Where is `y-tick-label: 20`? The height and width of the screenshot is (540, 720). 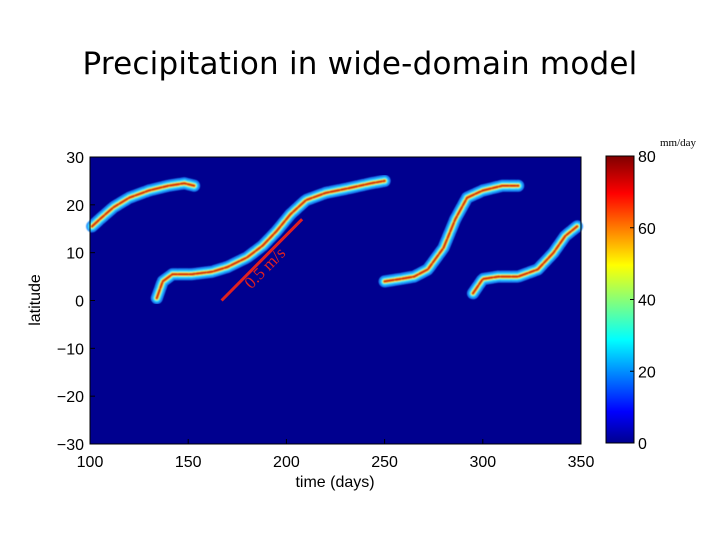 y-tick-label: 20 is located at coordinates (75, 206).